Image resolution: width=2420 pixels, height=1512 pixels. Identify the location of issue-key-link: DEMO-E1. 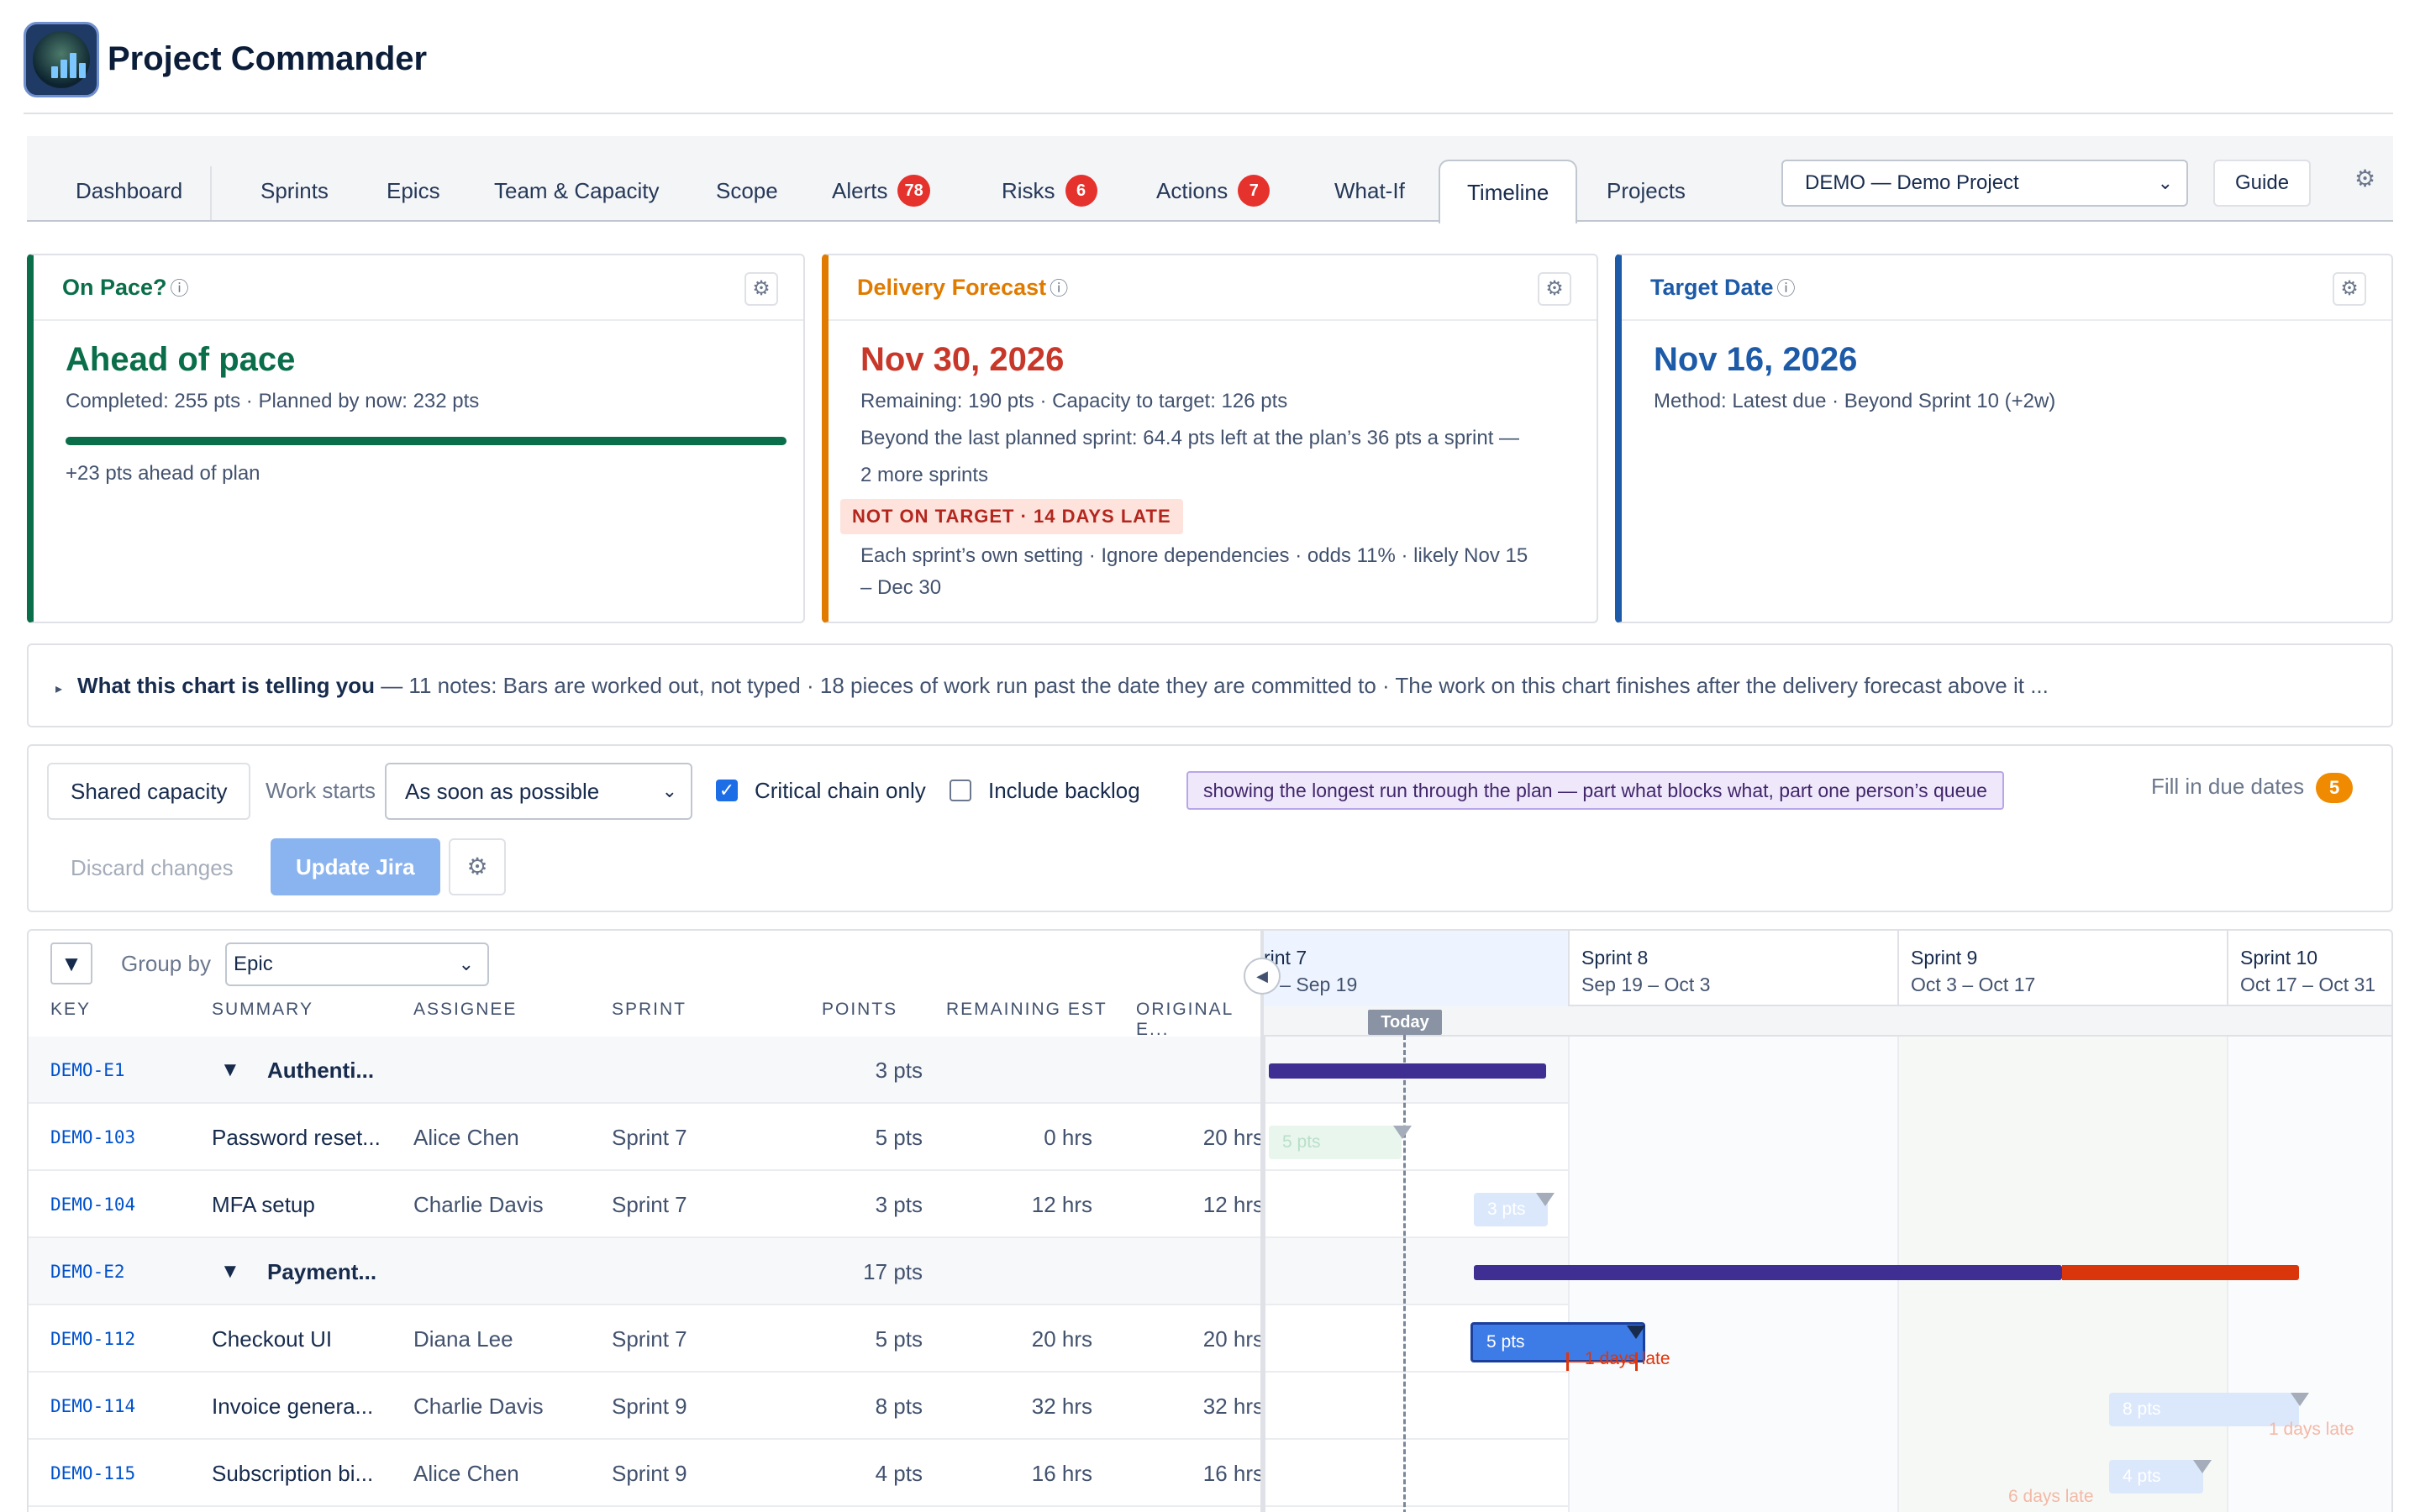
(87, 1070).